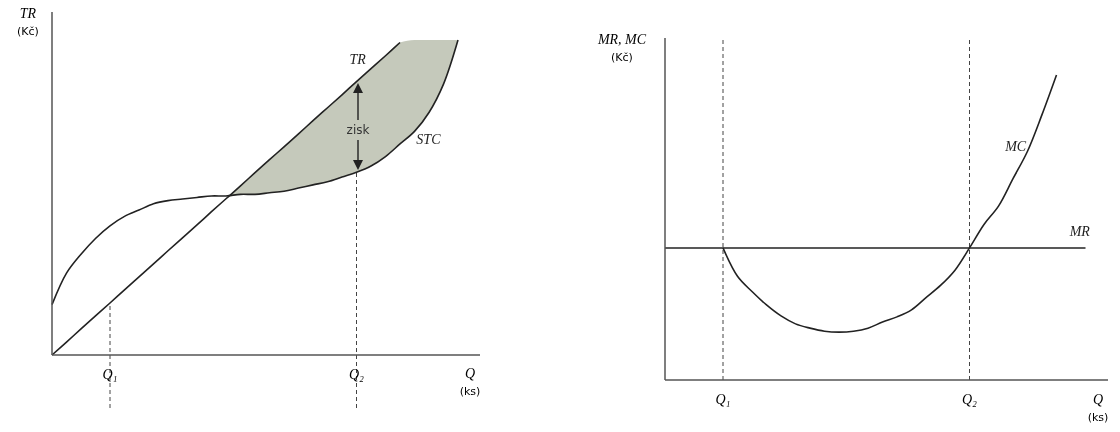 The image size is (1120, 432). What do you see at coordinates (621, 48) in the screenshot?
I see `y-axis-title: MR, MC (Kč)` at bounding box center [621, 48].